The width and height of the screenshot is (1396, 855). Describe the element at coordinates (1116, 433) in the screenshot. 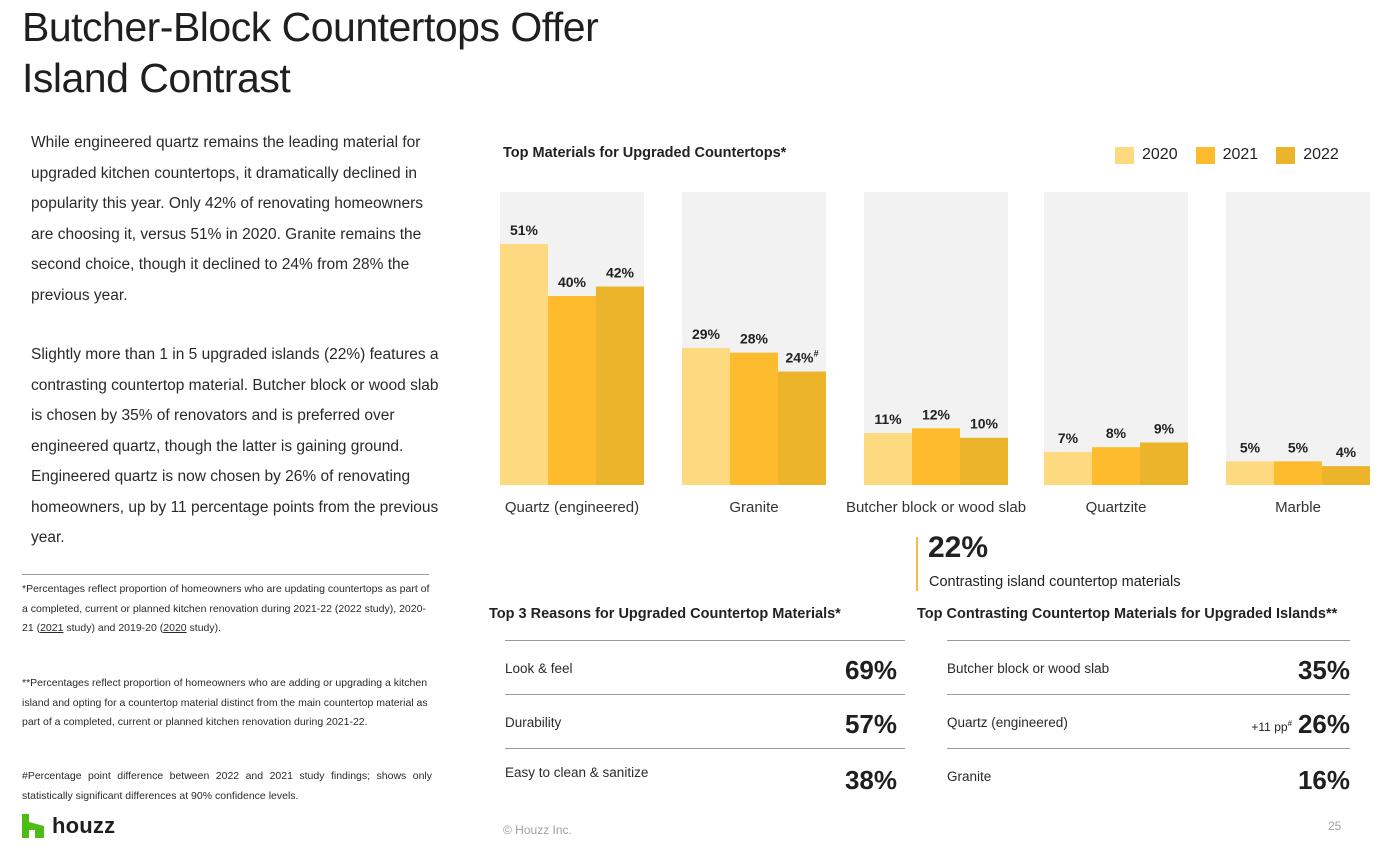

I see `data-label: 8%` at that location.